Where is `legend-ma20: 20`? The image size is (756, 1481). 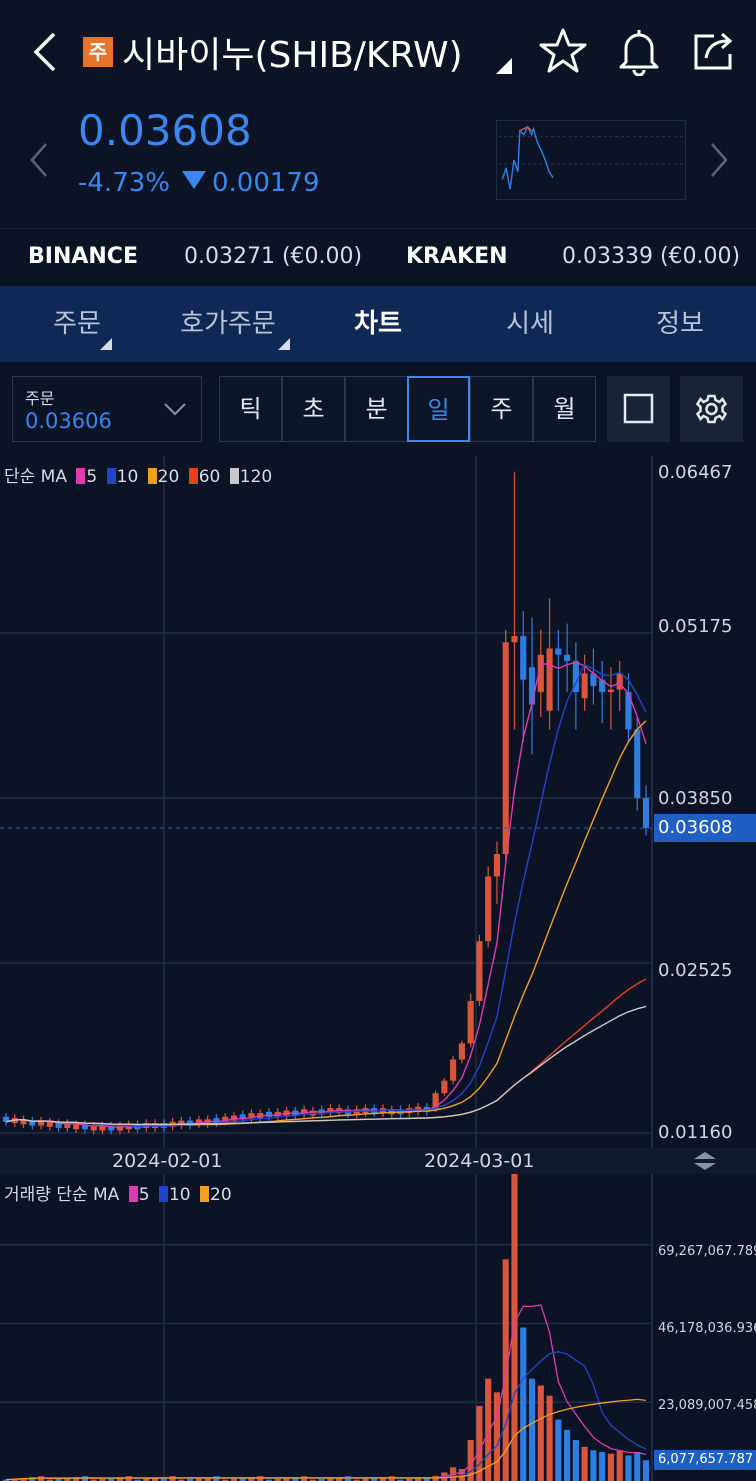
legend-ma20: 20 is located at coordinates (168, 477).